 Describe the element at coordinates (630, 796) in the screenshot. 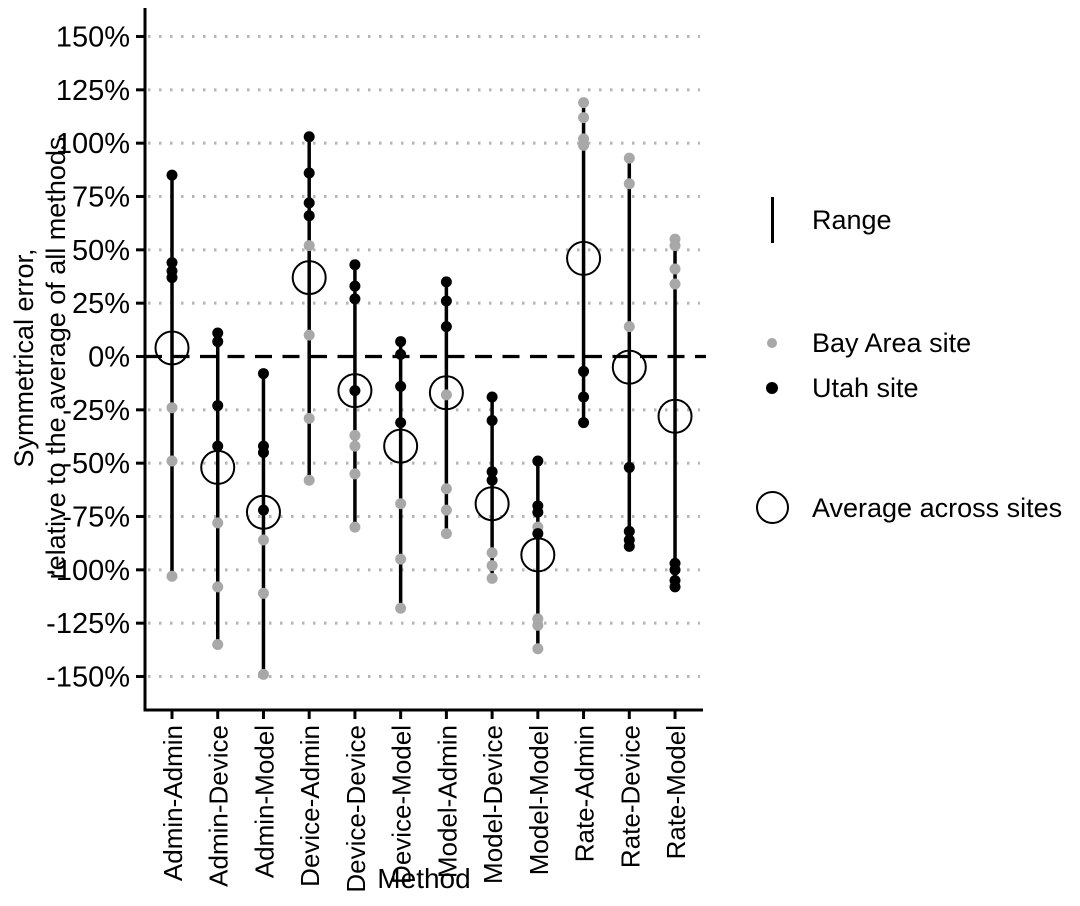

I see `x-category-label: Rate-Device` at that location.